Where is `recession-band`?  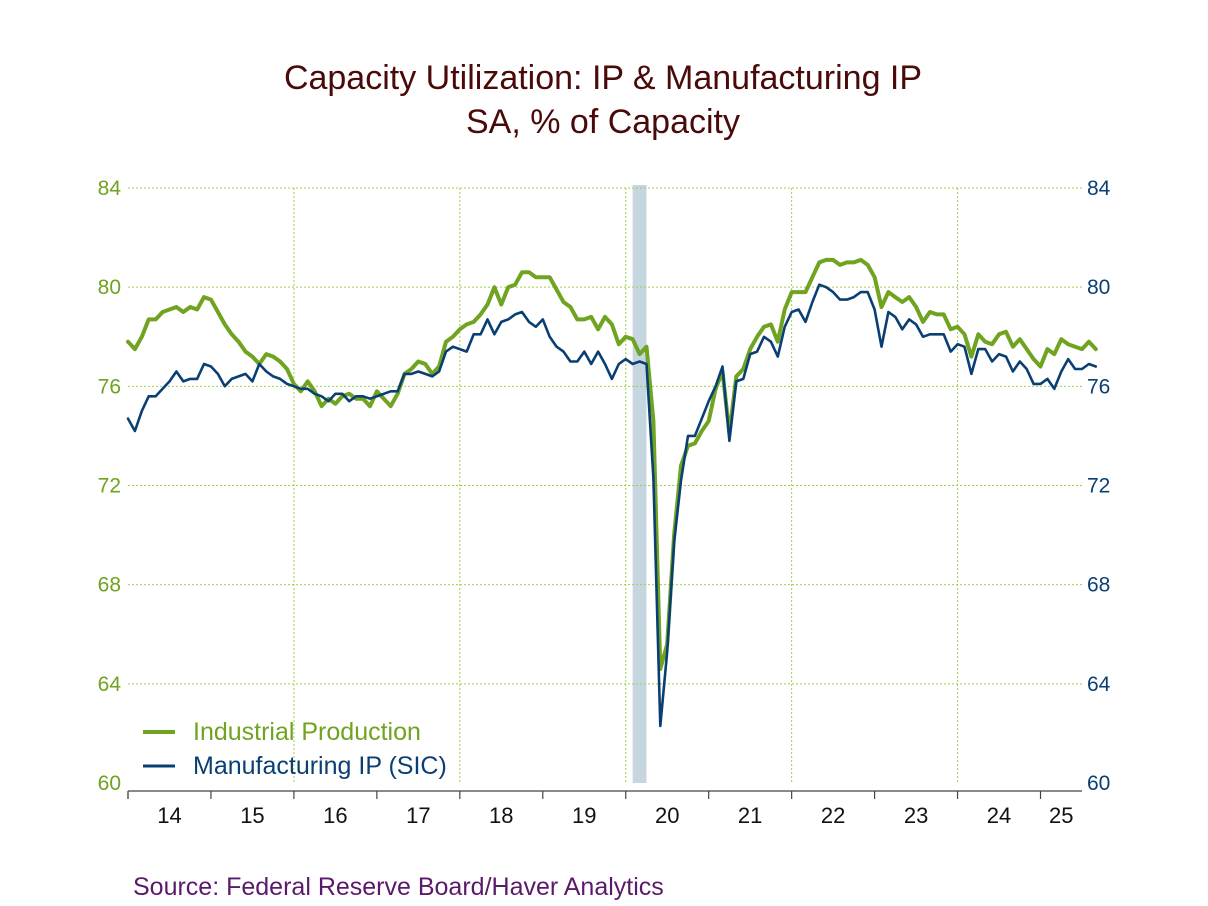 recession-band is located at coordinates (639, 484).